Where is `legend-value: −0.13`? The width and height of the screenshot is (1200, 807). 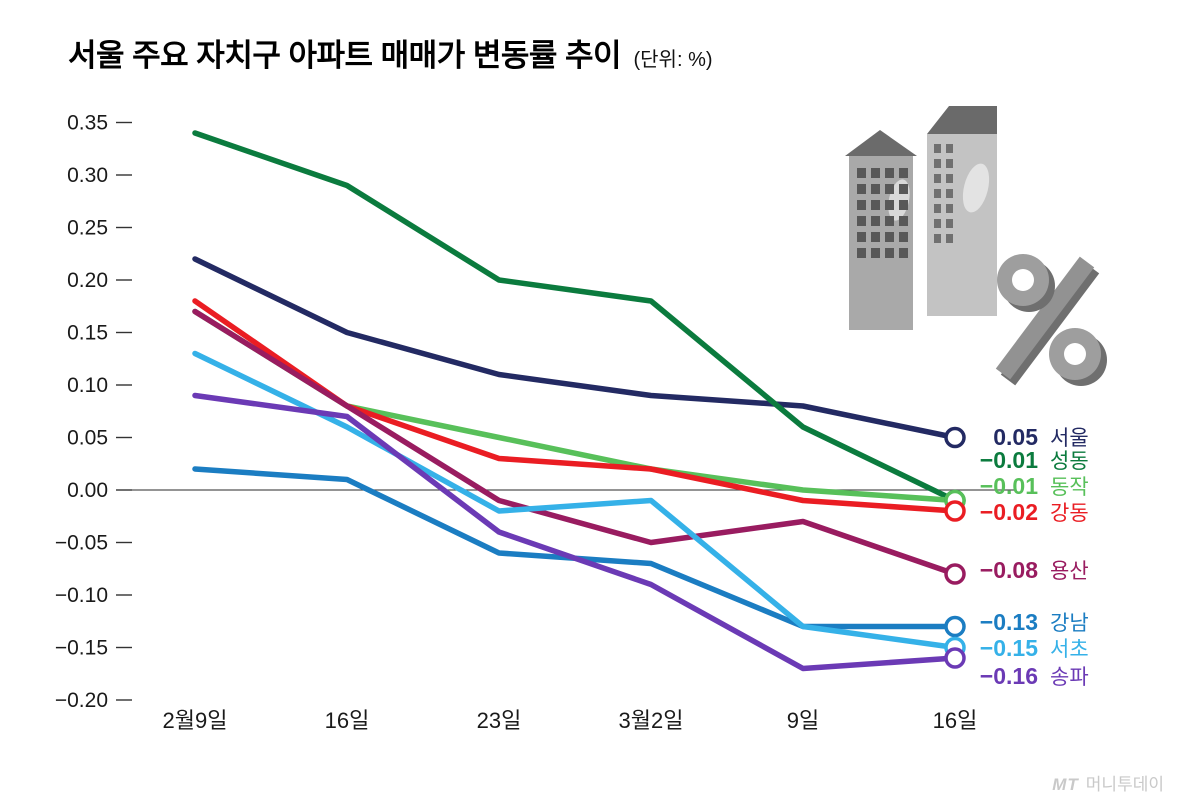 legend-value: −0.13 is located at coordinates (1008, 622).